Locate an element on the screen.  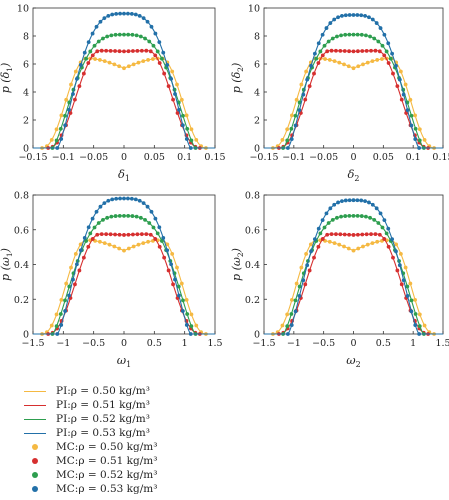
x-tick-label: 0.15 is located at coordinates (214, 157).